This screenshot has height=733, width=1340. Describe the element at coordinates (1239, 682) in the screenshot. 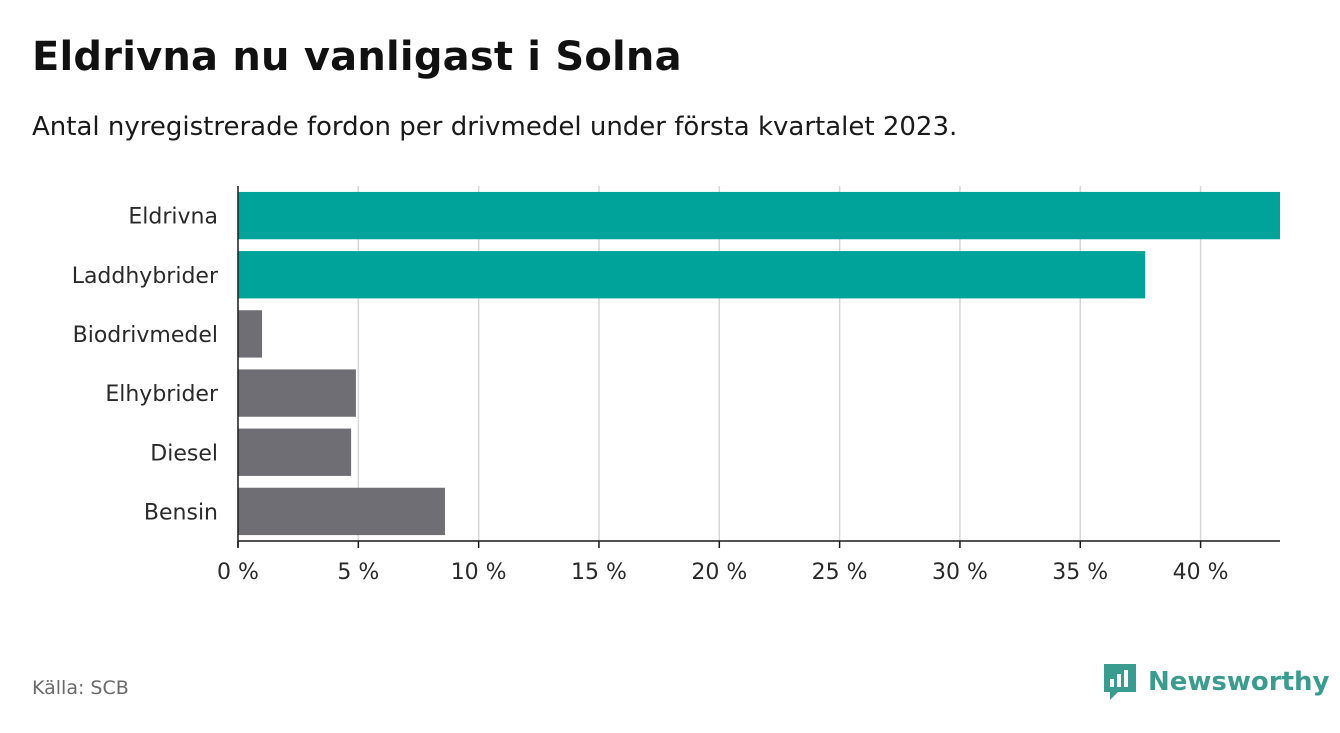

I see `brand-name: Newsworthy` at that location.